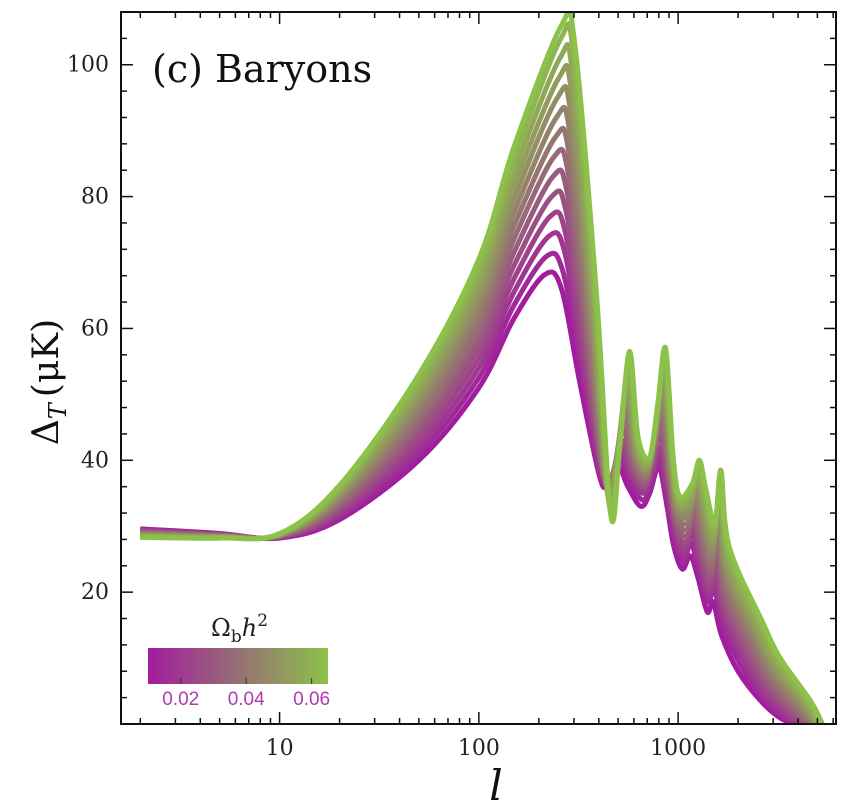  What do you see at coordinates (238, 666) in the screenshot?
I see `colorbar-gradient` at bounding box center [238, 666].